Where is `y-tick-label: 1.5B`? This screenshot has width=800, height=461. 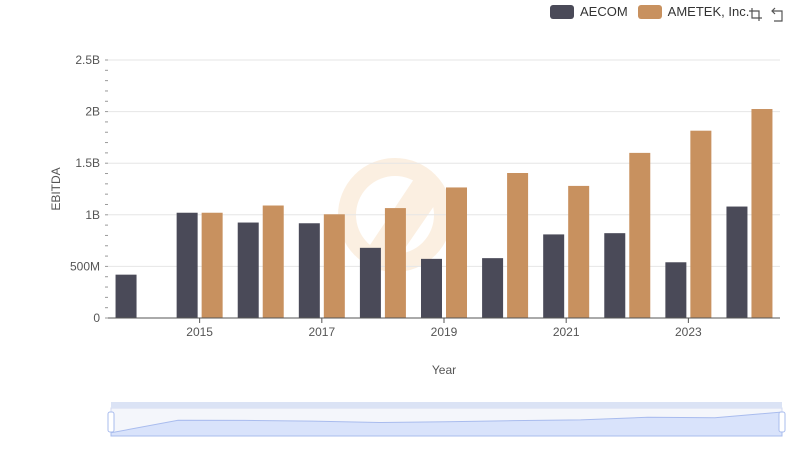
y-tick-label: 1.5B is located at coordinates (87, 163).